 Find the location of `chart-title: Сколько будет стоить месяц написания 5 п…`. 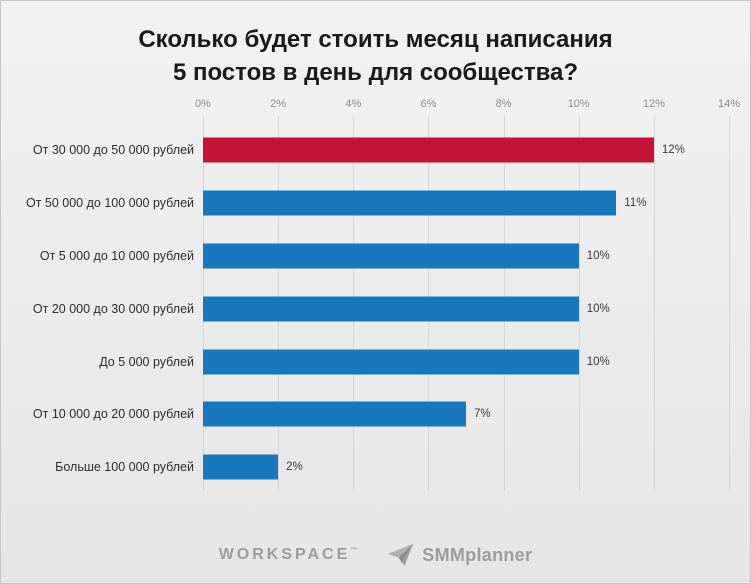

chart-title: Сколько будет стоить месяц написания 5 п… is located at coordinates (375, 56).